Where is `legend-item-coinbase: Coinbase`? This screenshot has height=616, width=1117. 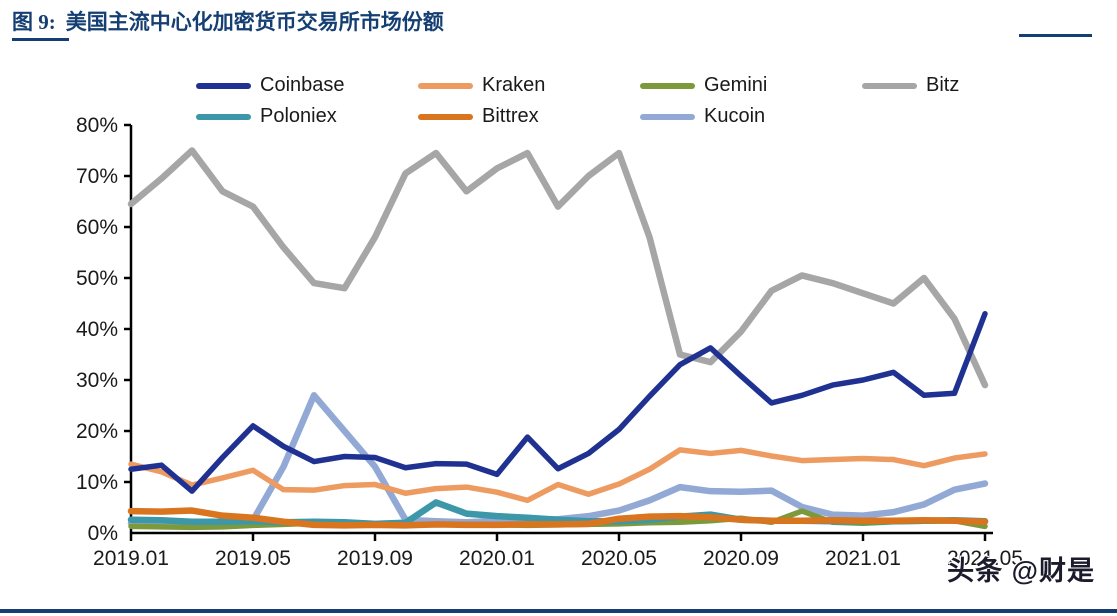 legend-item-coinbase: Coinbase is located at coordinates (270, 85).